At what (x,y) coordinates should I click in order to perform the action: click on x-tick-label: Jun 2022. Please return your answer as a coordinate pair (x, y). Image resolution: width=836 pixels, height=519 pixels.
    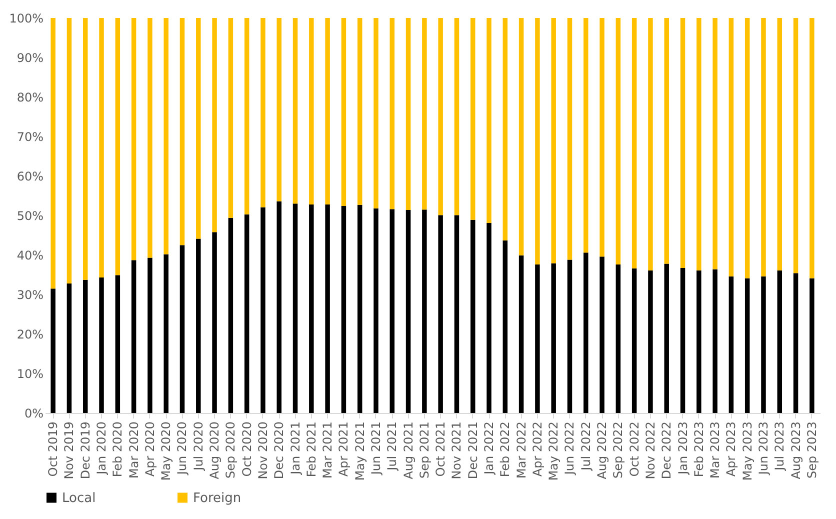
    Looking at the image, I should click on (569, 449).